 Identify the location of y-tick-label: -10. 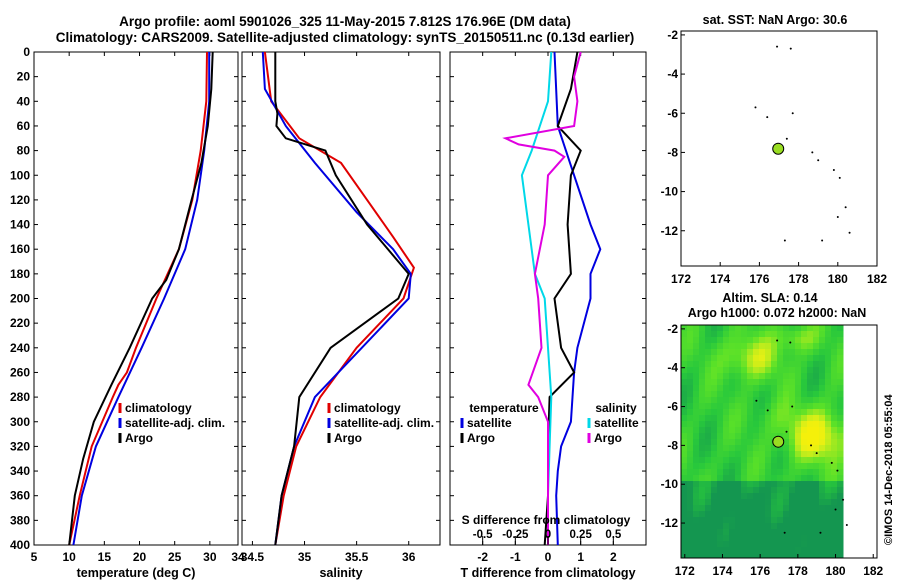
(670, 484).